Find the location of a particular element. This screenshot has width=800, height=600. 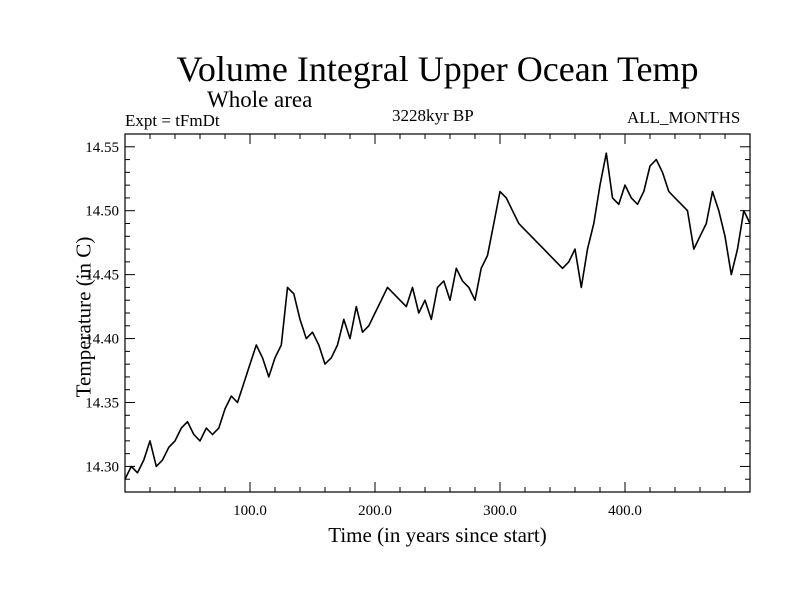

period-label: 3228kyr BP is located at coordinates (433, 115).